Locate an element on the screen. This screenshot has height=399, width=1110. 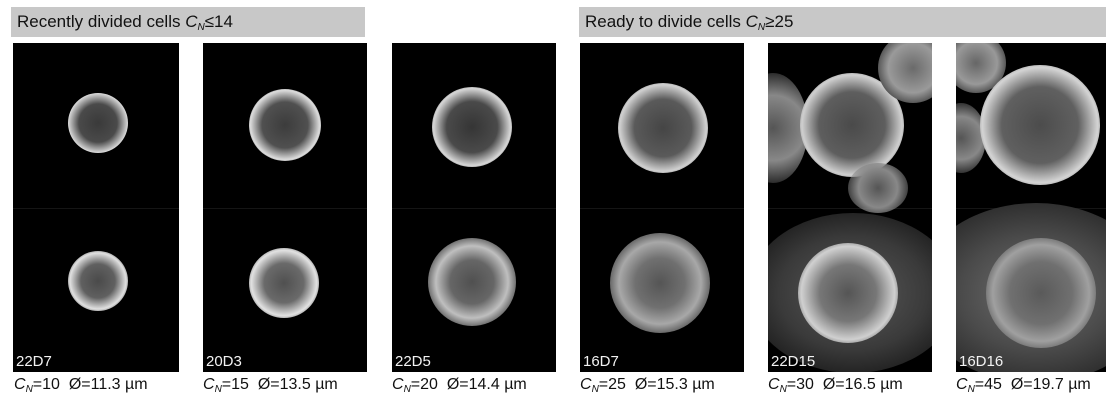
micrograph-panel: 22D5 is located at coordinates (474, 207).